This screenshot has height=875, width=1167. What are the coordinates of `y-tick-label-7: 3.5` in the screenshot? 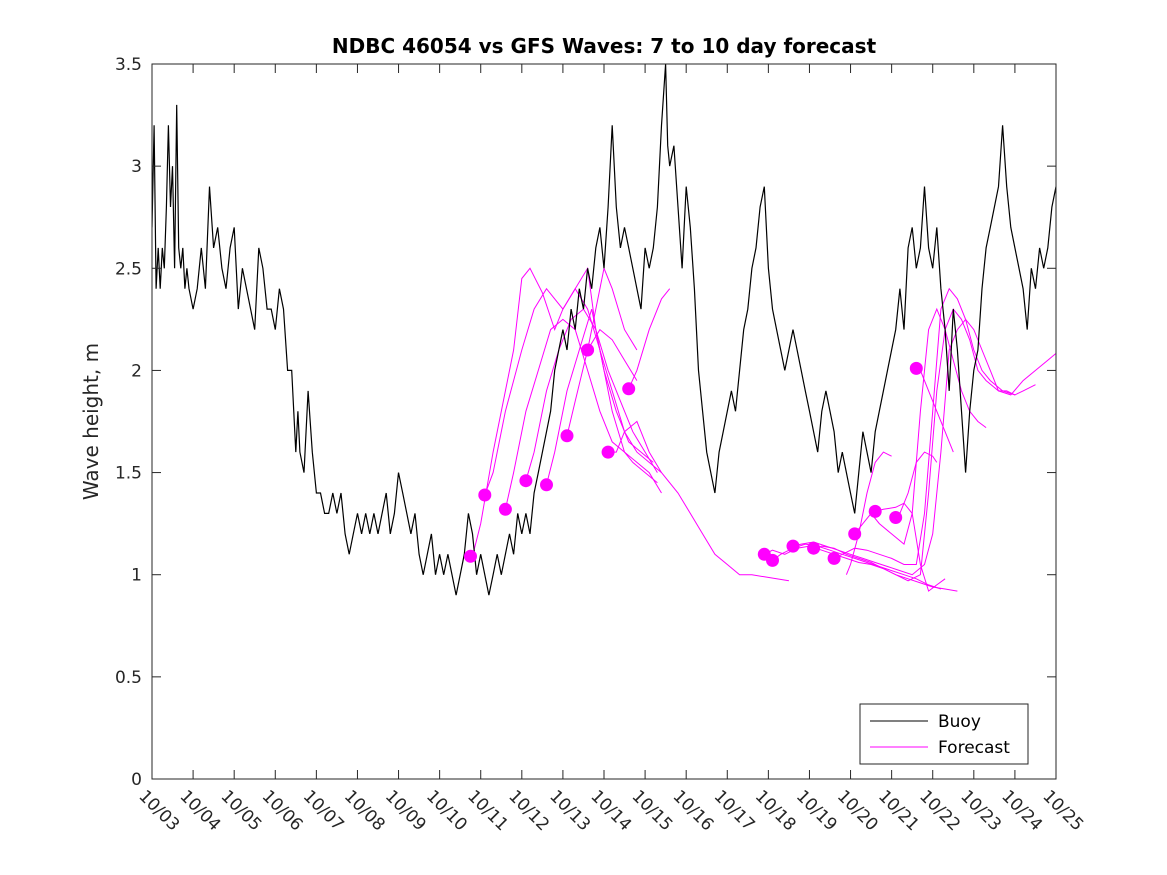 It's located at (128, 65).